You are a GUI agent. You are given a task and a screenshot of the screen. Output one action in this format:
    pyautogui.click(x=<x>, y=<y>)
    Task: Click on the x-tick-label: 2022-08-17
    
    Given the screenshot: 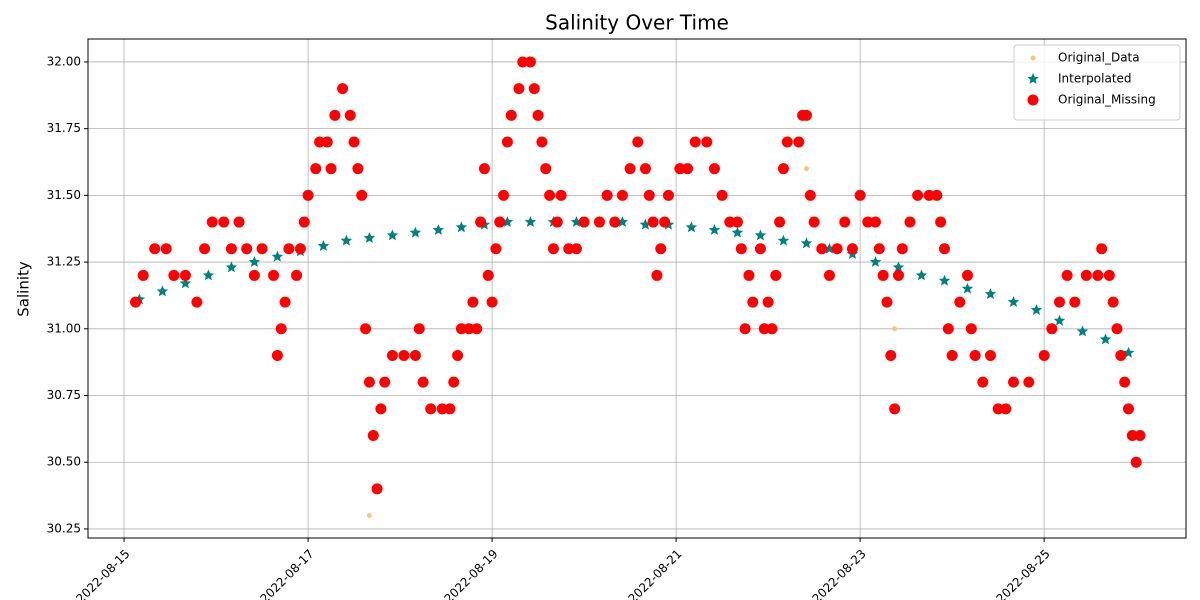 What is the action you would take?
    pyautogui.click(x=286, y=573)
    